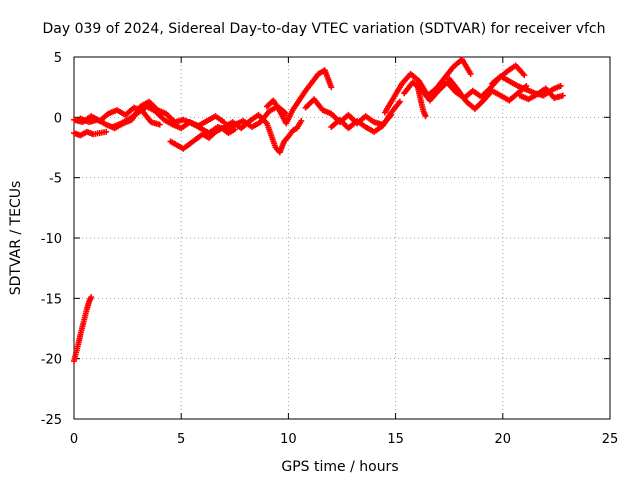 The height and width of the screenshot is (480, 640). I want to click on series-sat-a, so click(83, 329).